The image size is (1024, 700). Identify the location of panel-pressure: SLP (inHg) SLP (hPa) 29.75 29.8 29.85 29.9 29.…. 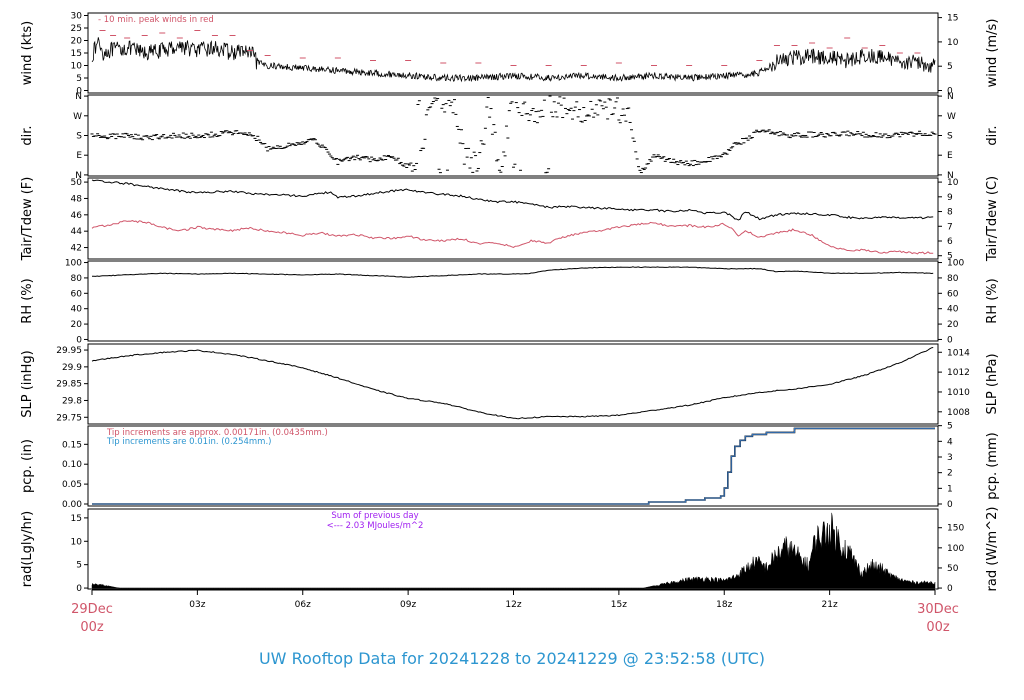
(510, 384).